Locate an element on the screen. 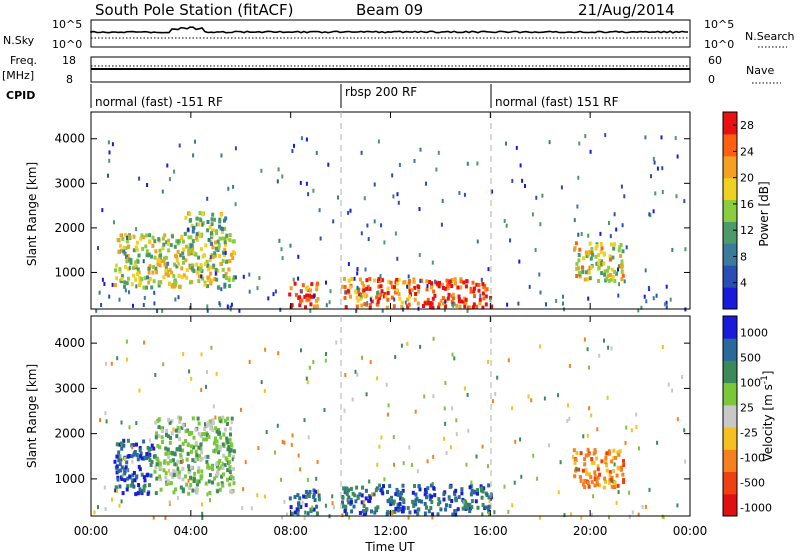 This screenshot has width=800, height=554. nsky-strip: N.Sky 10^5 10^0 10^5 10^0 N.Search is located at coordinates (399, 34).